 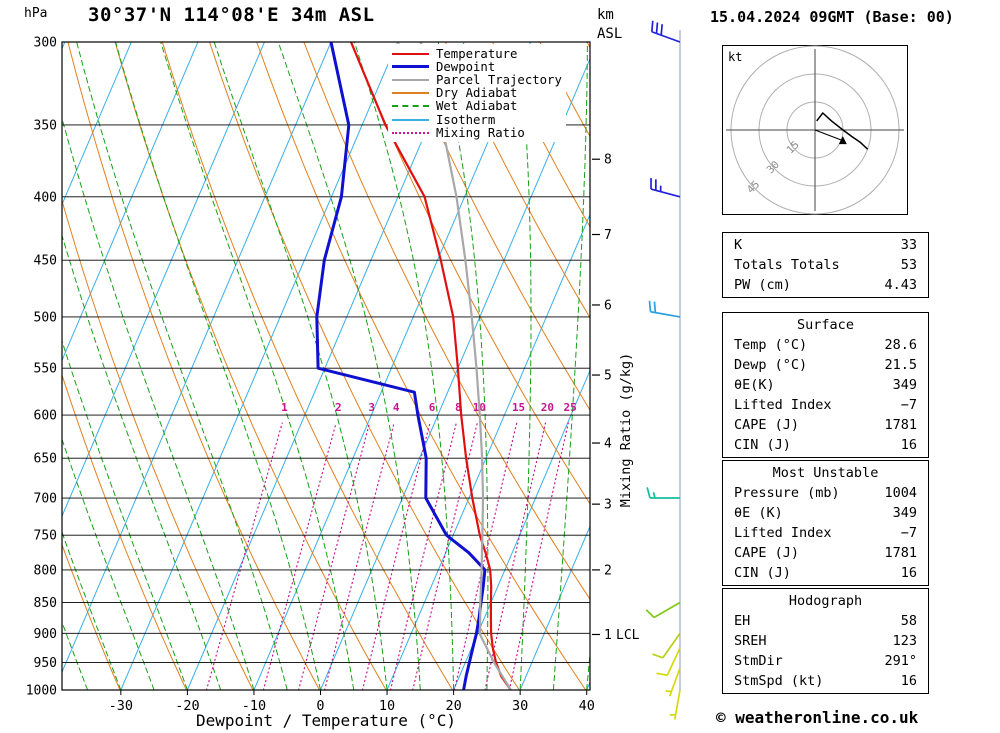 What do you see at coordinates (908, 265) in the screenshot?
I see `table-row-value: 53` at bounding box center [908, 265].